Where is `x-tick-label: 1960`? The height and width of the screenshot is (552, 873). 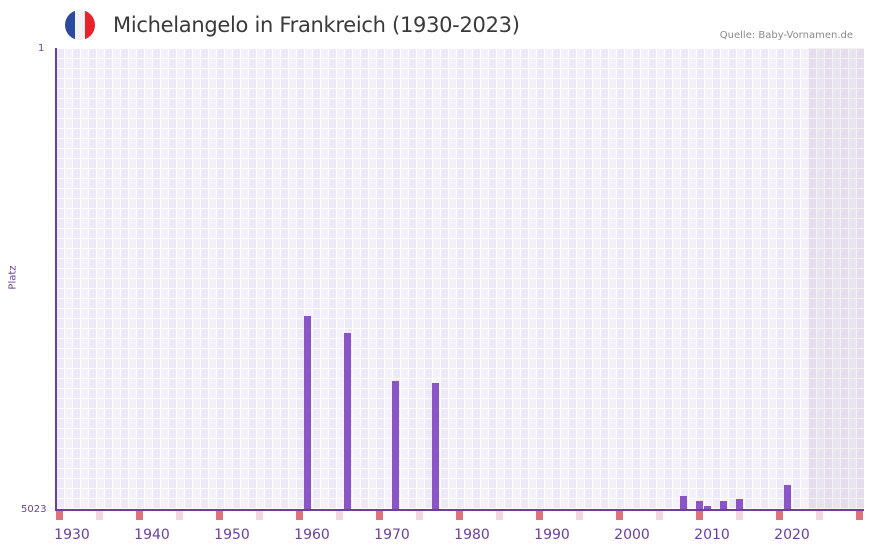
x-tick-label: 1960 is located at coordinates (312, 535).